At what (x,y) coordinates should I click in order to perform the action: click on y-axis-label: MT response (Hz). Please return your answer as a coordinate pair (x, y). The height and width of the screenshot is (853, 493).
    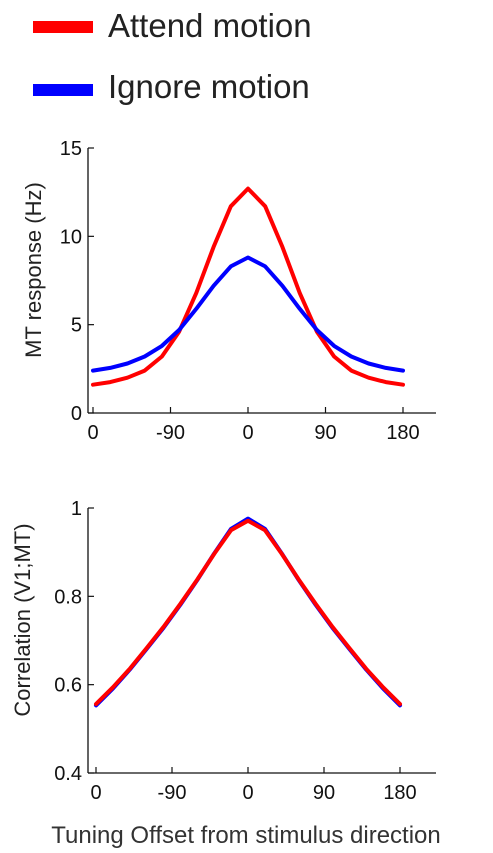
    Looking at the image, I should click on (33, 270).